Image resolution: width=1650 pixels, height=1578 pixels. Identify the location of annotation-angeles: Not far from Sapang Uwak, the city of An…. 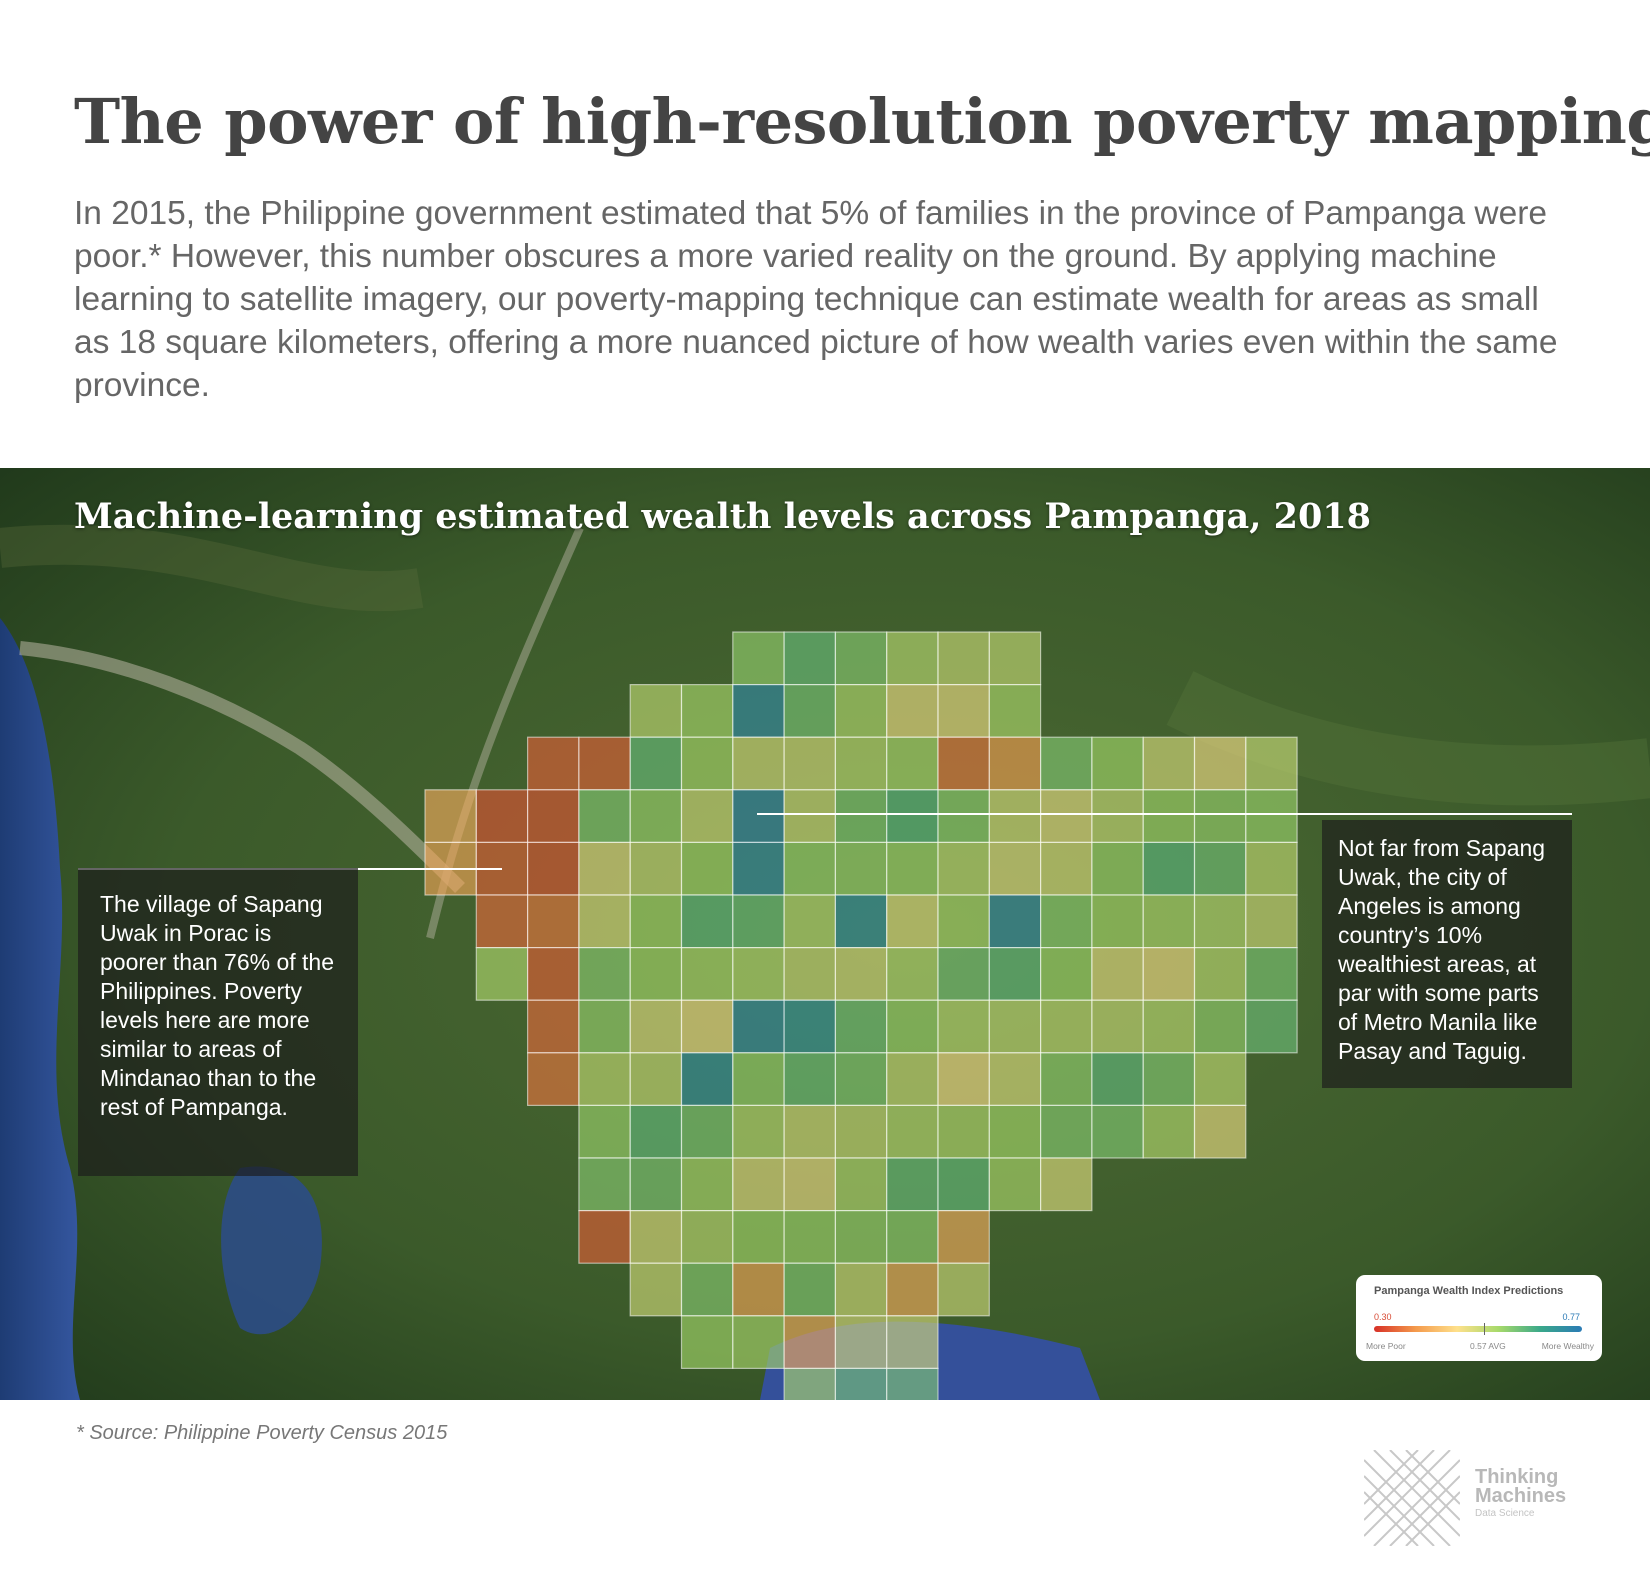
(1447, 954).